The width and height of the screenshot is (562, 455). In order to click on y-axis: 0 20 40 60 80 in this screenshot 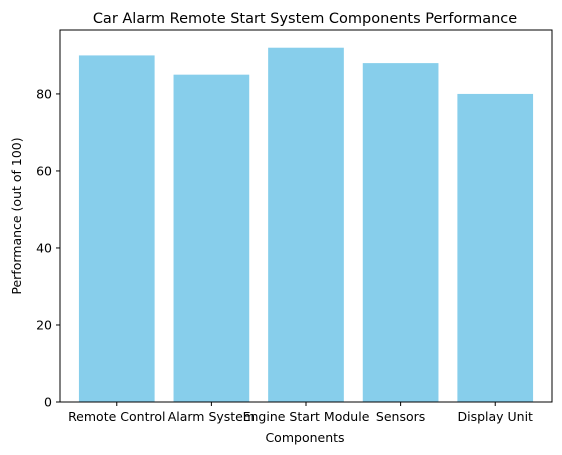, I will do `click(48, 248)`.